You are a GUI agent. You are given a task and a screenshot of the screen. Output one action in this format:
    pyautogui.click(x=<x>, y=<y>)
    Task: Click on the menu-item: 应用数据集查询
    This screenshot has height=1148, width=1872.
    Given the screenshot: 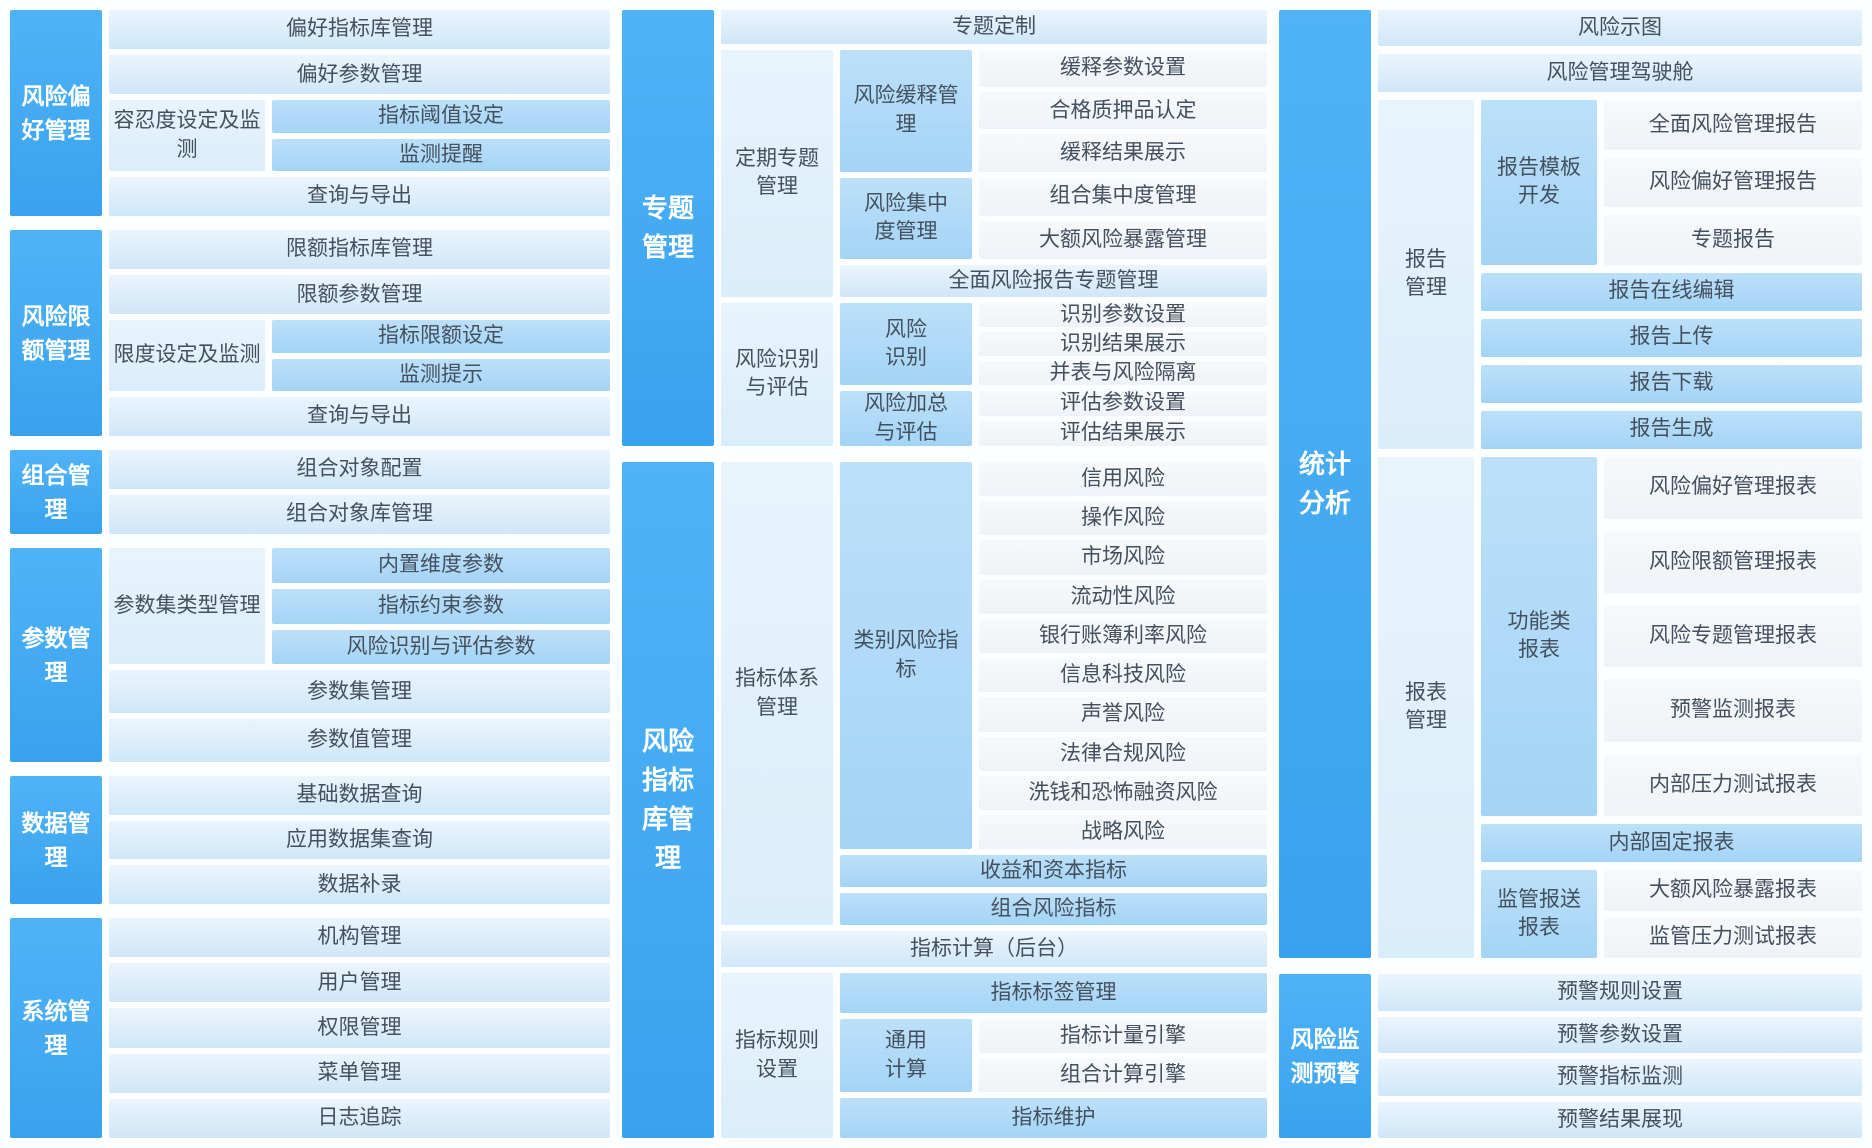 What is the action you would take?
    pyautogui.click(x=359, y=840)
    